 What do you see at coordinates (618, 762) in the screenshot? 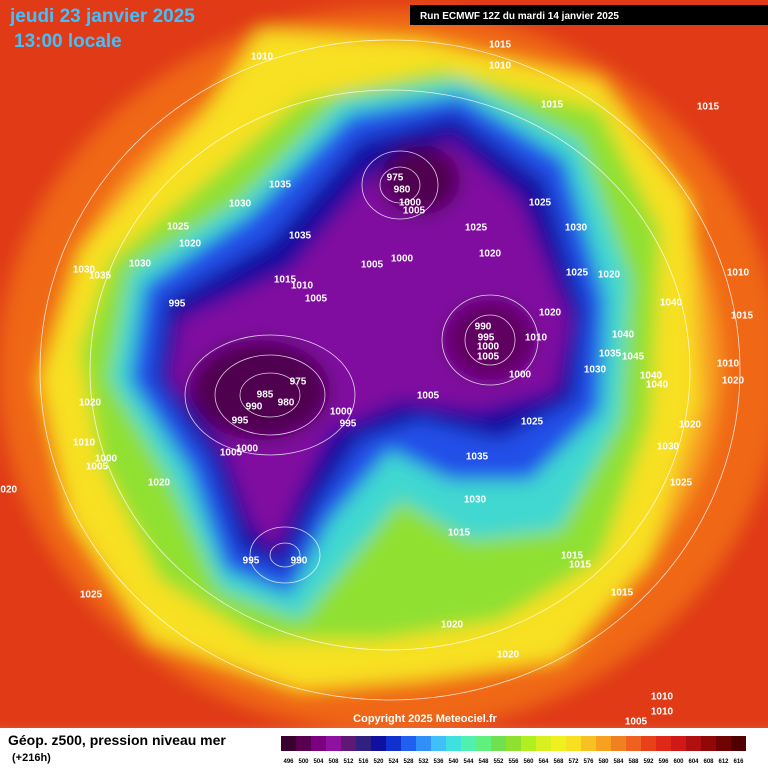
I see `legend-tick: 584` at bounding box center [618, 762].